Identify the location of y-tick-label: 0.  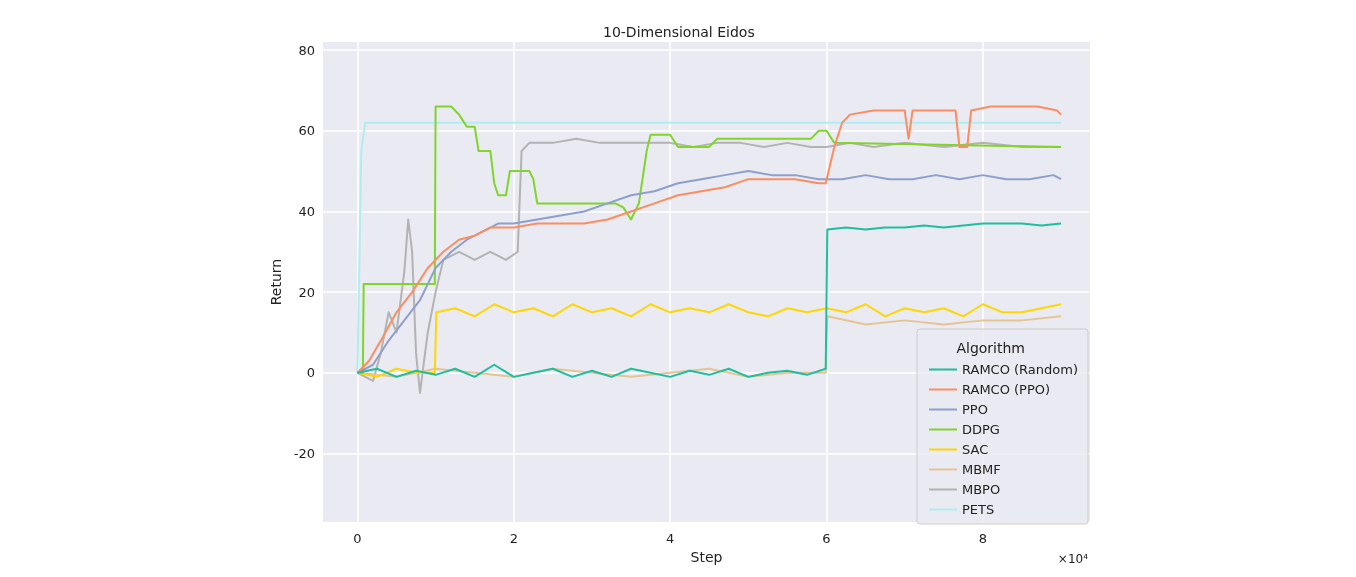
(310, 373).